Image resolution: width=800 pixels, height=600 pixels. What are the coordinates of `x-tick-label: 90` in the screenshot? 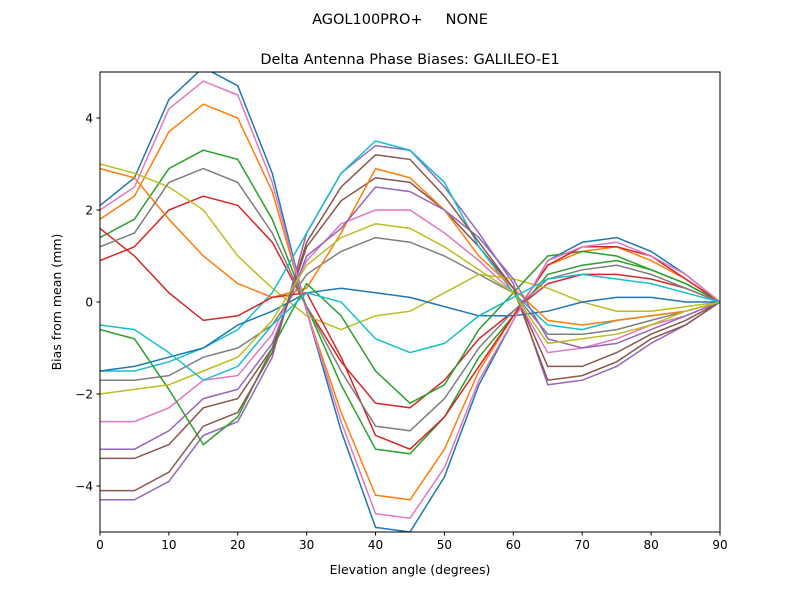 It's located at (719, 545).